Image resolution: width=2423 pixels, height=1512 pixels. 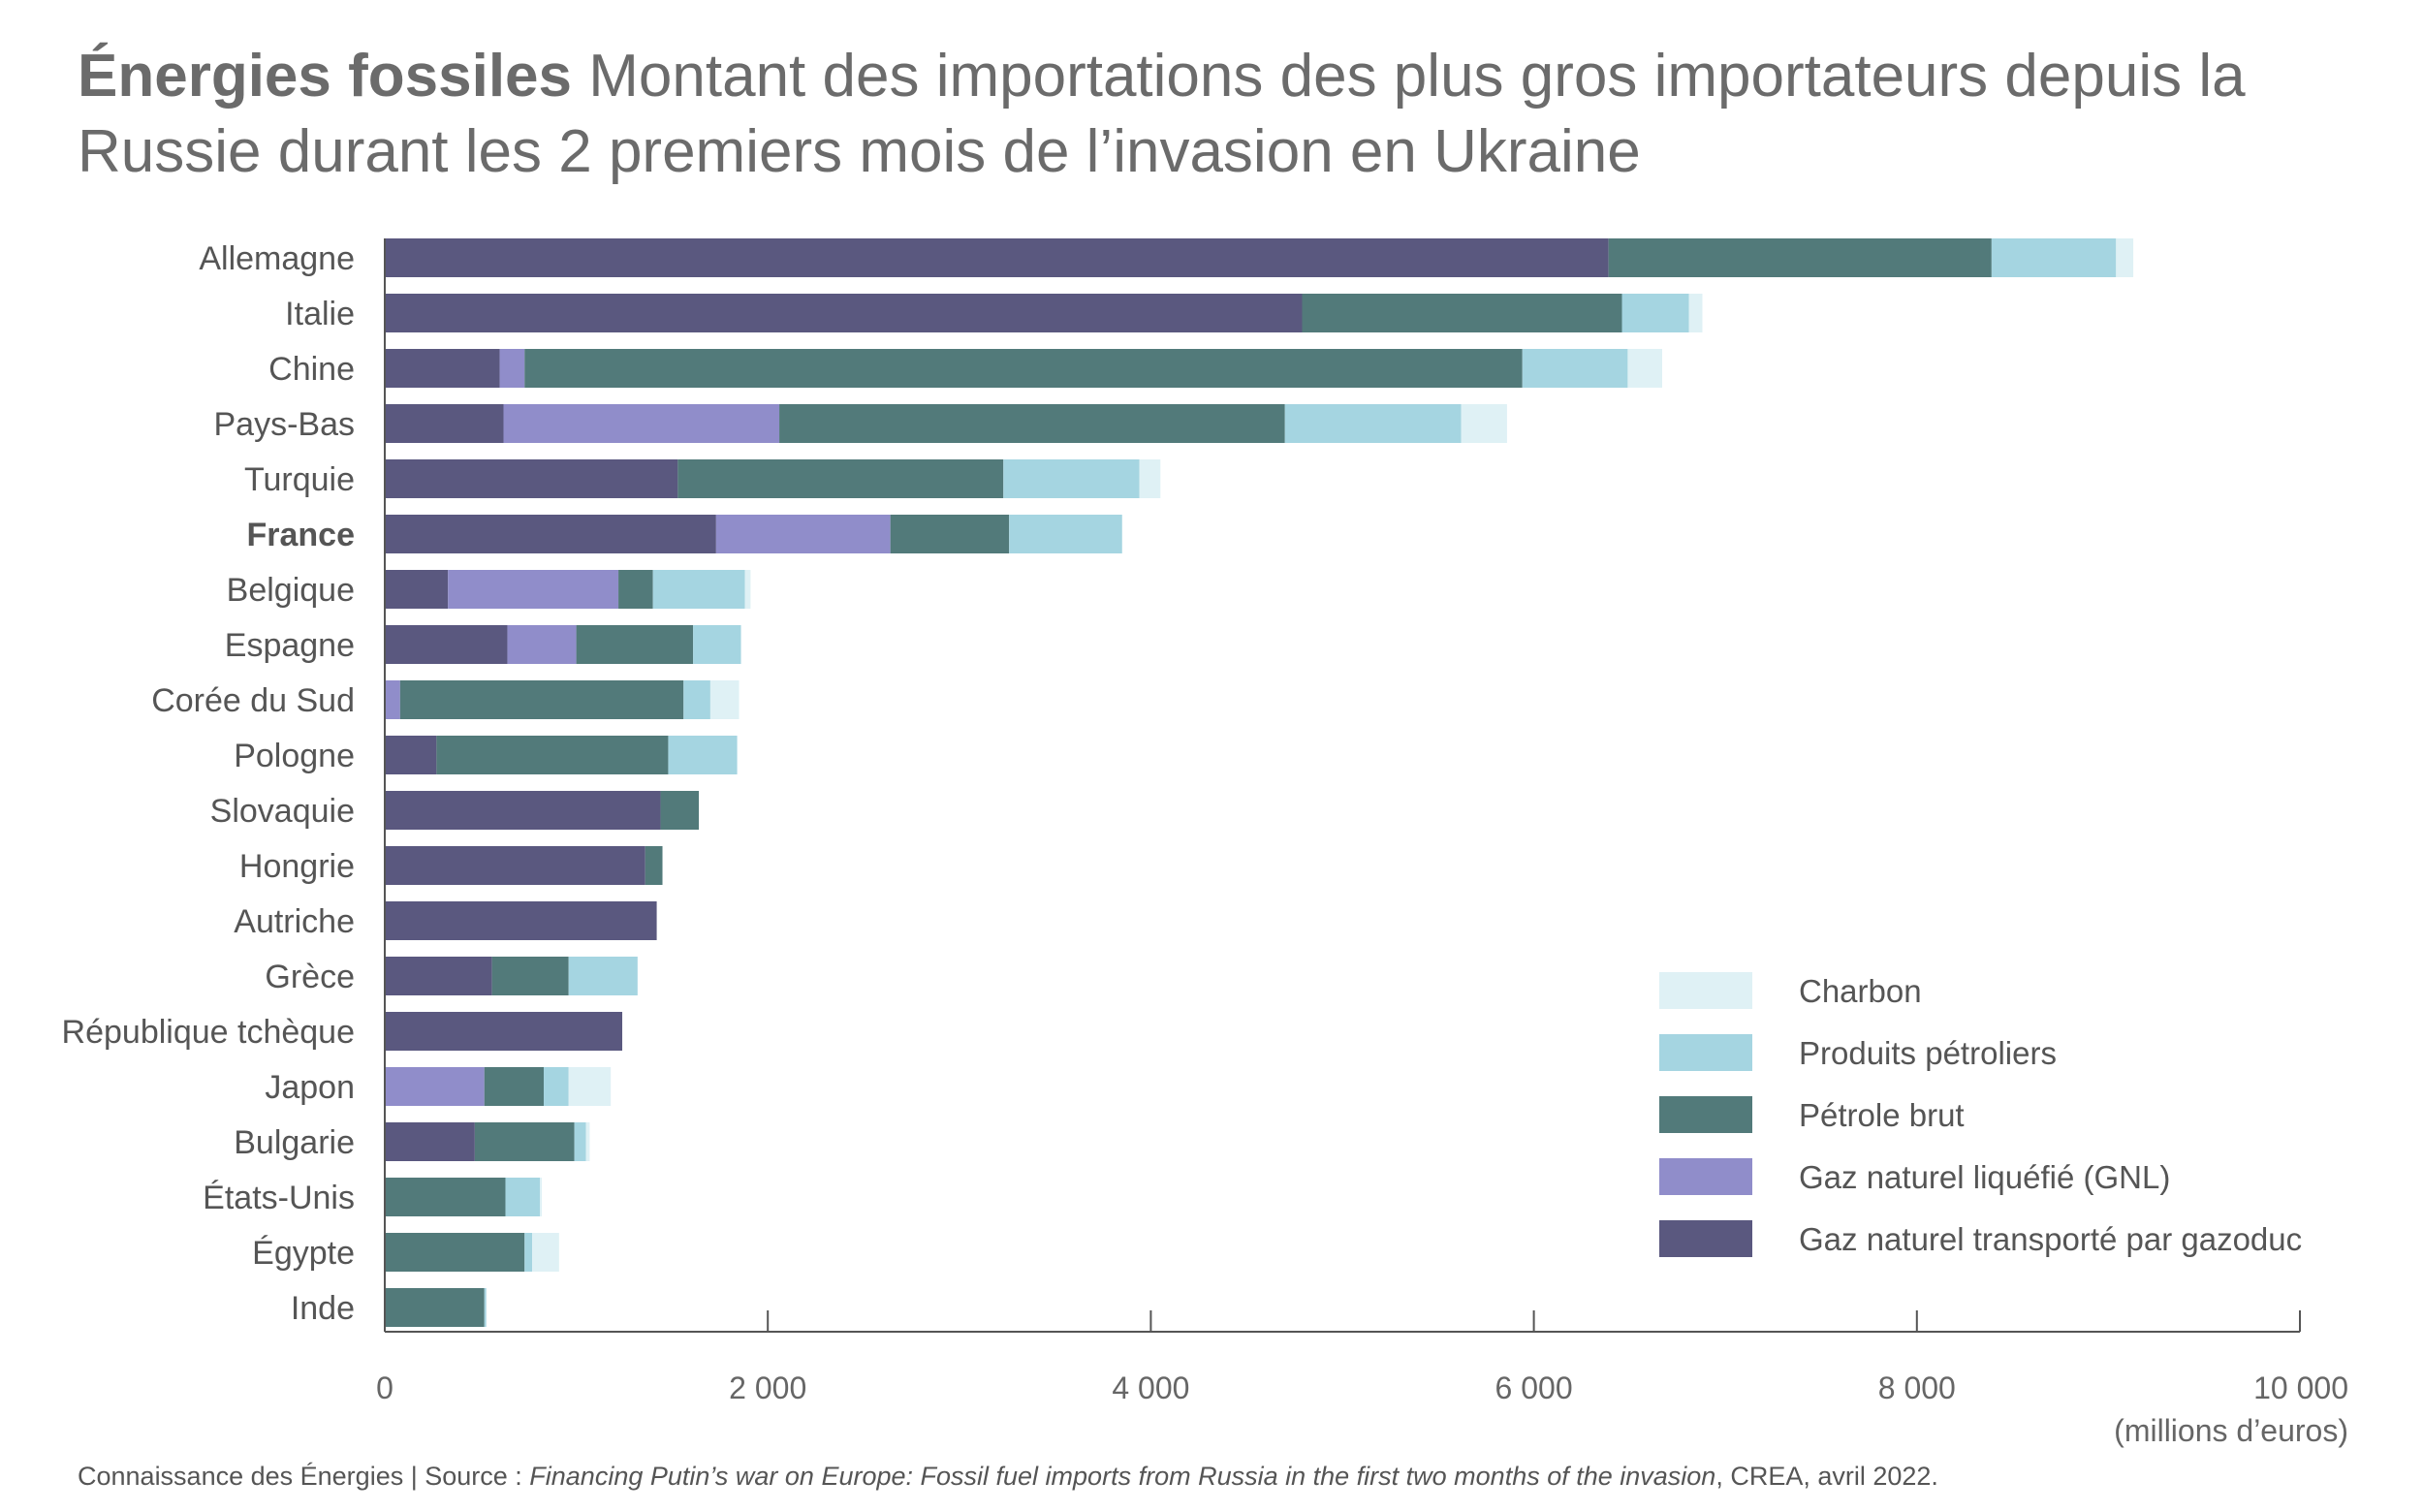 What do you see at coordinates (253, 700) in the screenshot?
I see `category-label-coree-du-sud: Corée du Sud` at bounding box center [253, 700].